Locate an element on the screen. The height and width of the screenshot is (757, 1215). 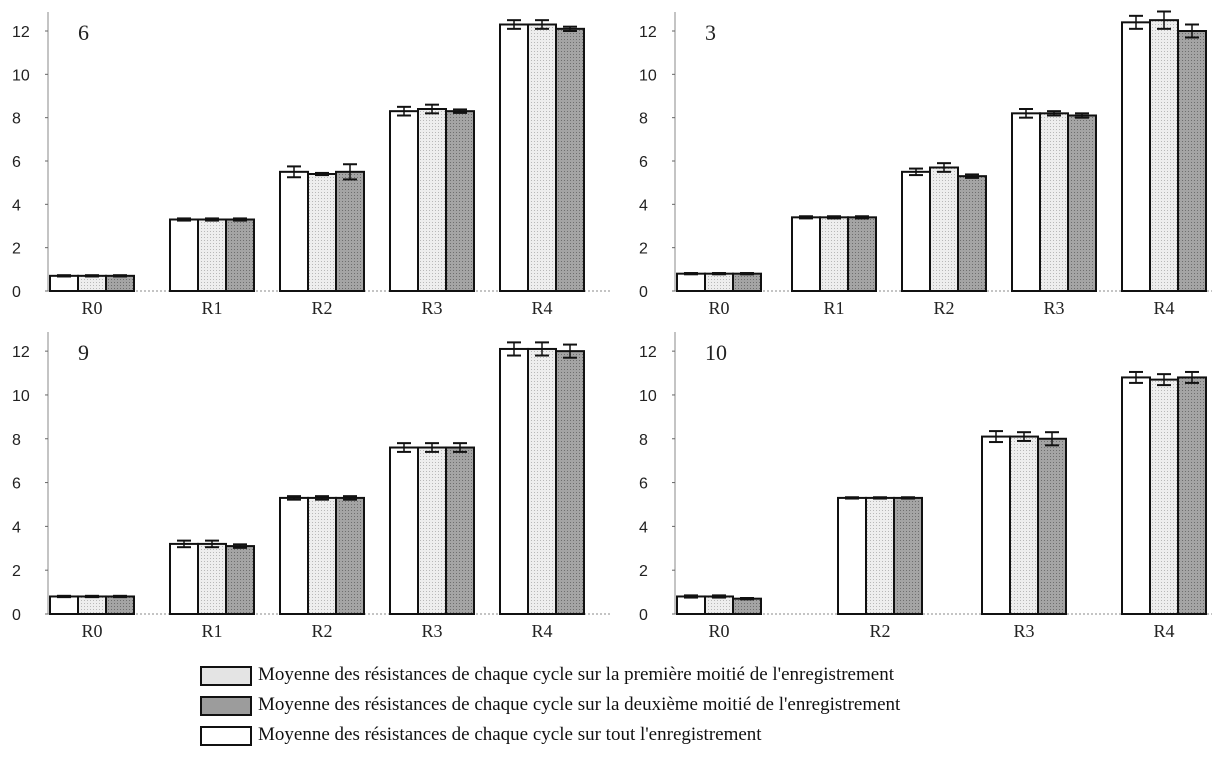
panel-number: 9 is located at coordinates (83, 352).